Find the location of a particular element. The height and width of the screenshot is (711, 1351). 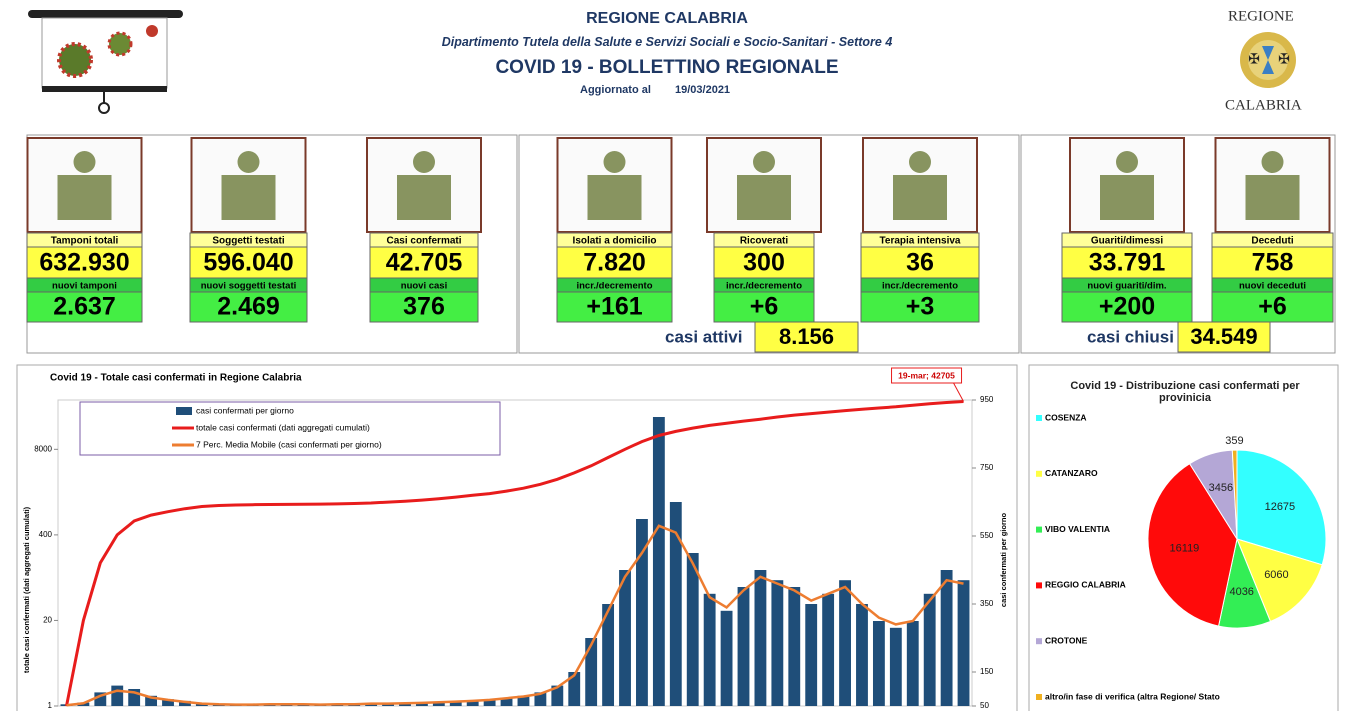

y-tick-label: 400 is located at coordinates (46, 534).